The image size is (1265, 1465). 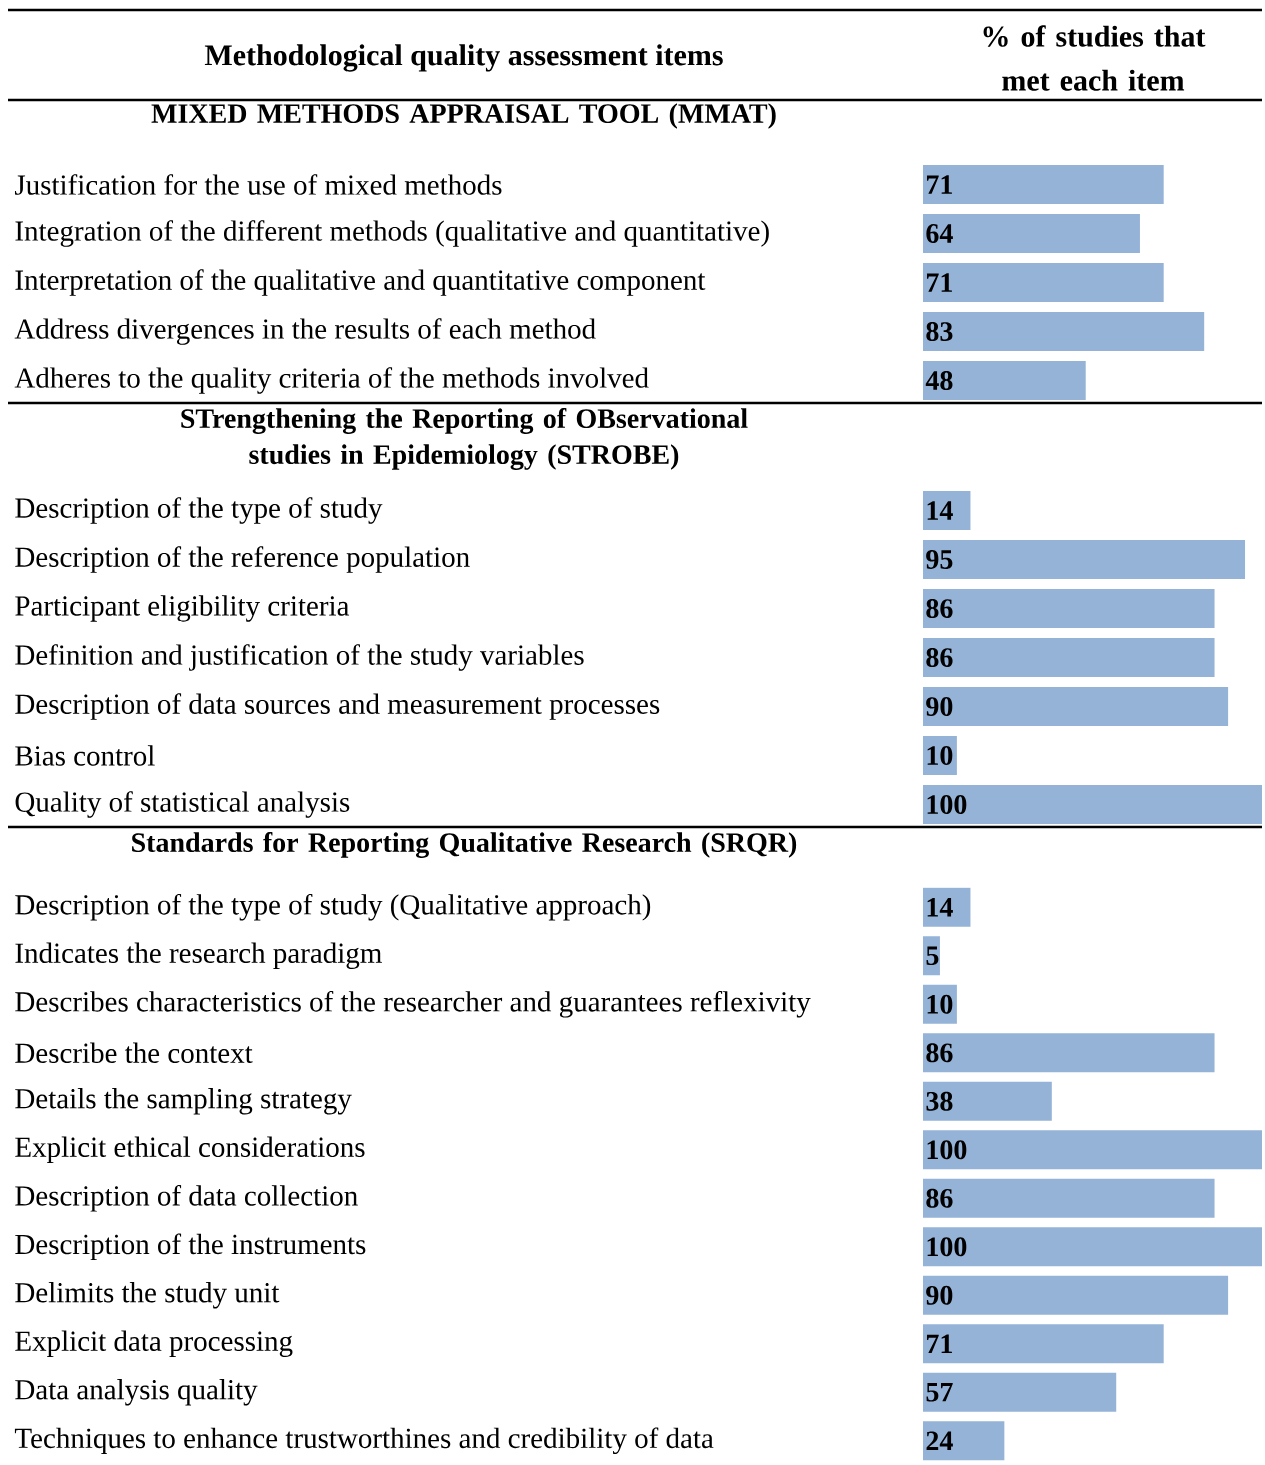 What do you see at coordinates (932, 956) in the screenshot?
I see `data-label: 5` at bounding box center [932, 956].